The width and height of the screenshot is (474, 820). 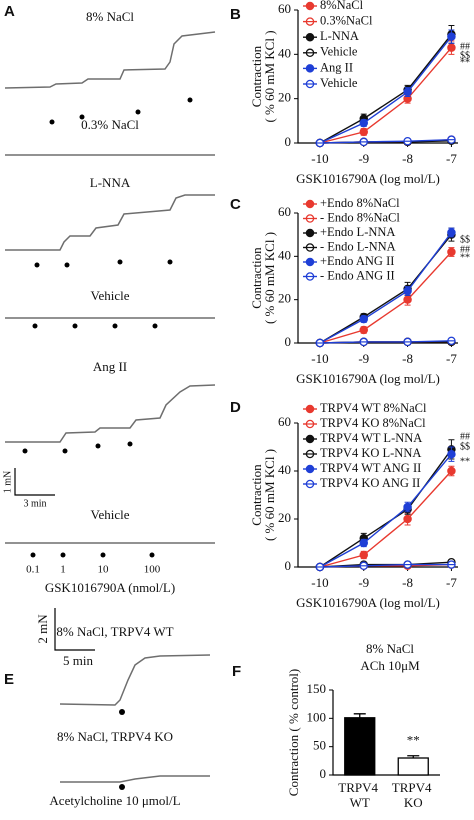 What do you see at coordinates (370, 453) in the screenshot?
I see `legend-label: TRPV4 KO L-NNA` at bounding box center [370, 453].